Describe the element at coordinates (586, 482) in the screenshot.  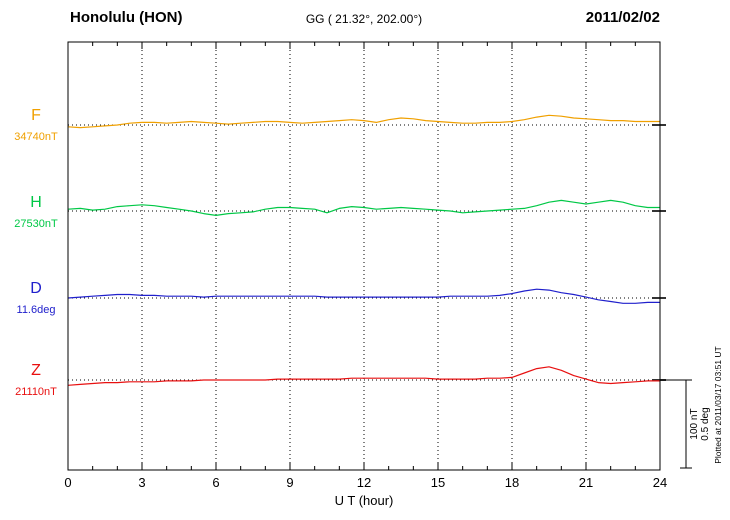
I see `x-tick-label: 21` at that location.